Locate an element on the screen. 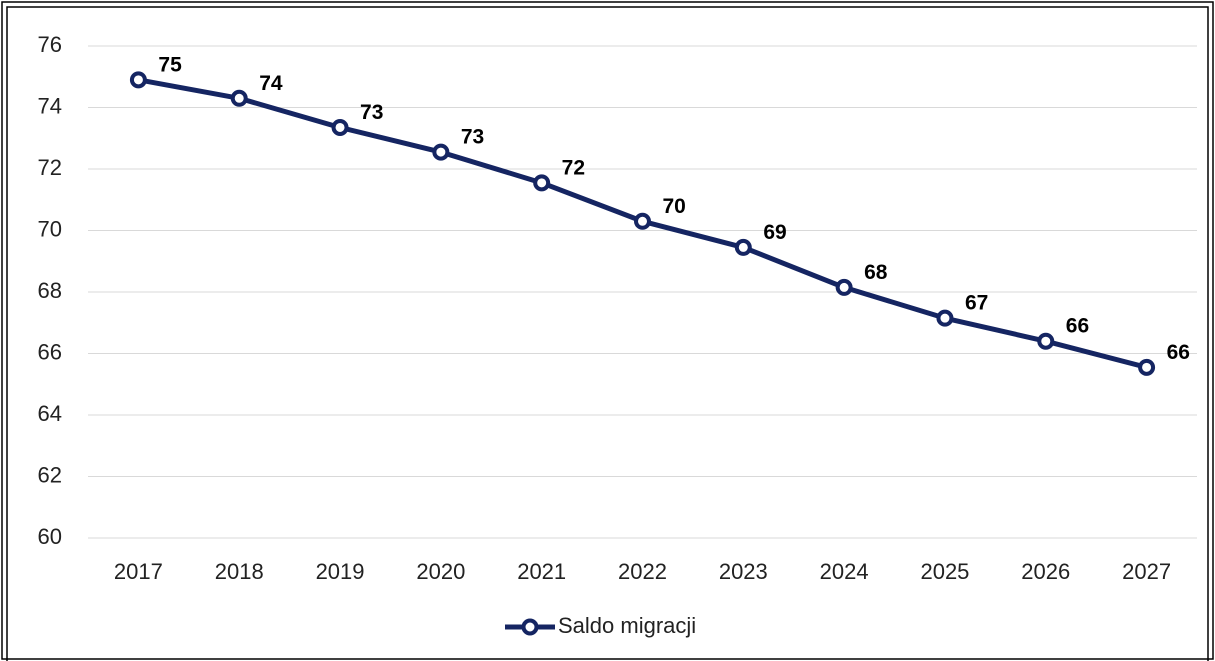  value-label: 67 is located at coordinates (976, 303).